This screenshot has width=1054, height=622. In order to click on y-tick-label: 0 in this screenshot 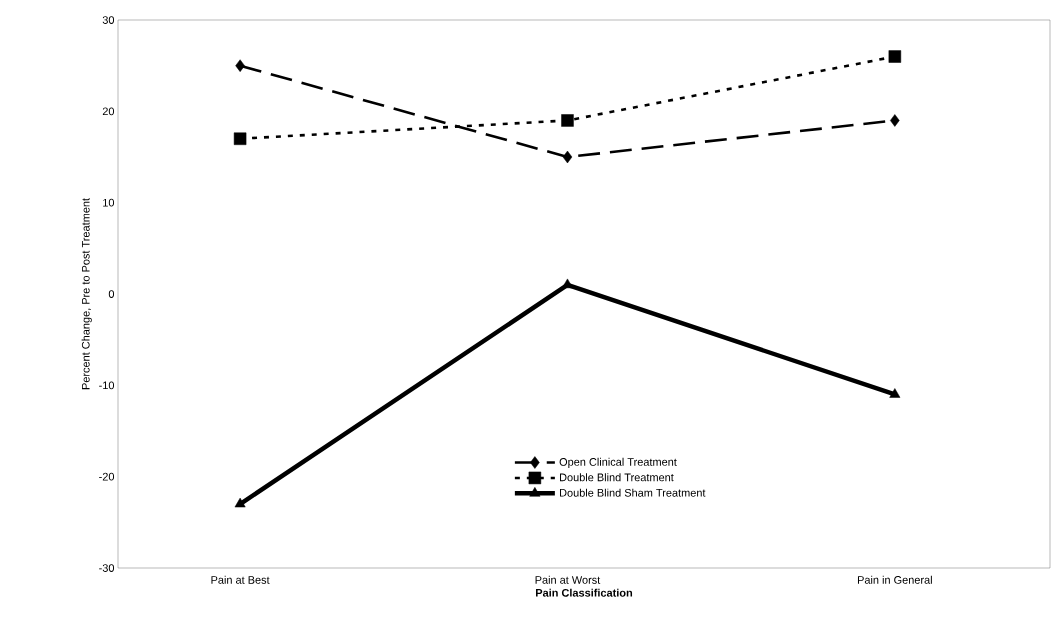, I will do `click(111, 294)`.